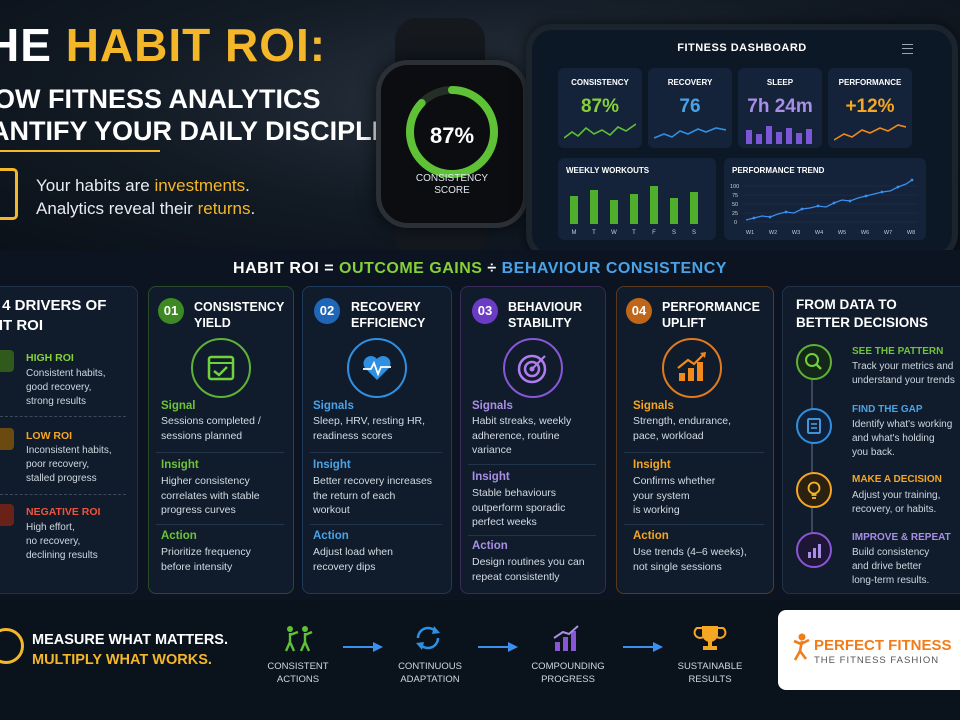 The width and height of the screenshot is (960, 720). I want to click on watch-value: 87%, so click(452, 135).